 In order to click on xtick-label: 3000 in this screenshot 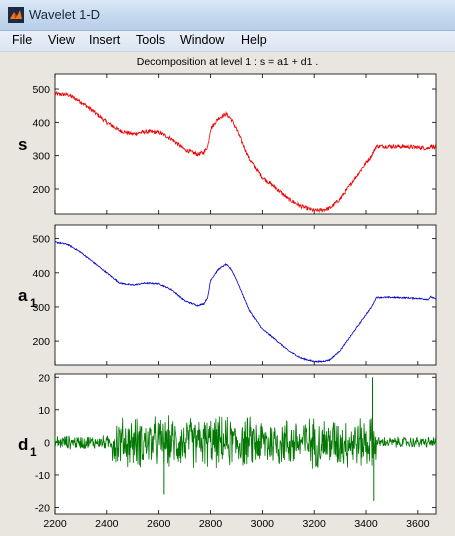, I will do `click(263, 524)`.